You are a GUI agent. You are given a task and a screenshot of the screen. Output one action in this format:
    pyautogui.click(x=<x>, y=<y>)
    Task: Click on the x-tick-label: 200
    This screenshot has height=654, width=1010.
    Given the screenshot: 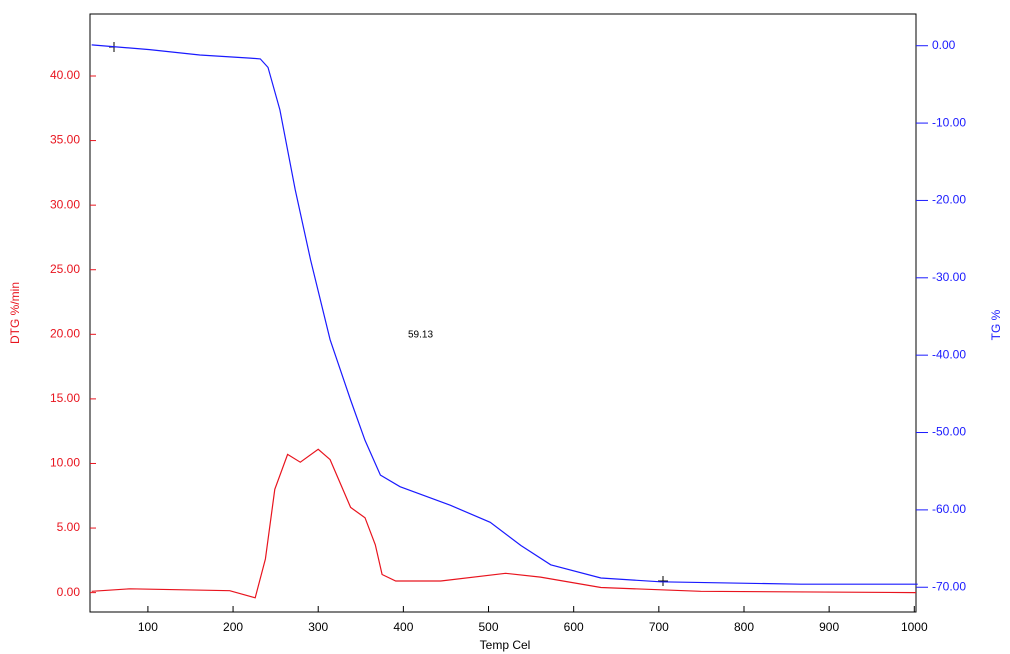 What is the action you would take?
    pyautogui.click(x=233, y=627)
    